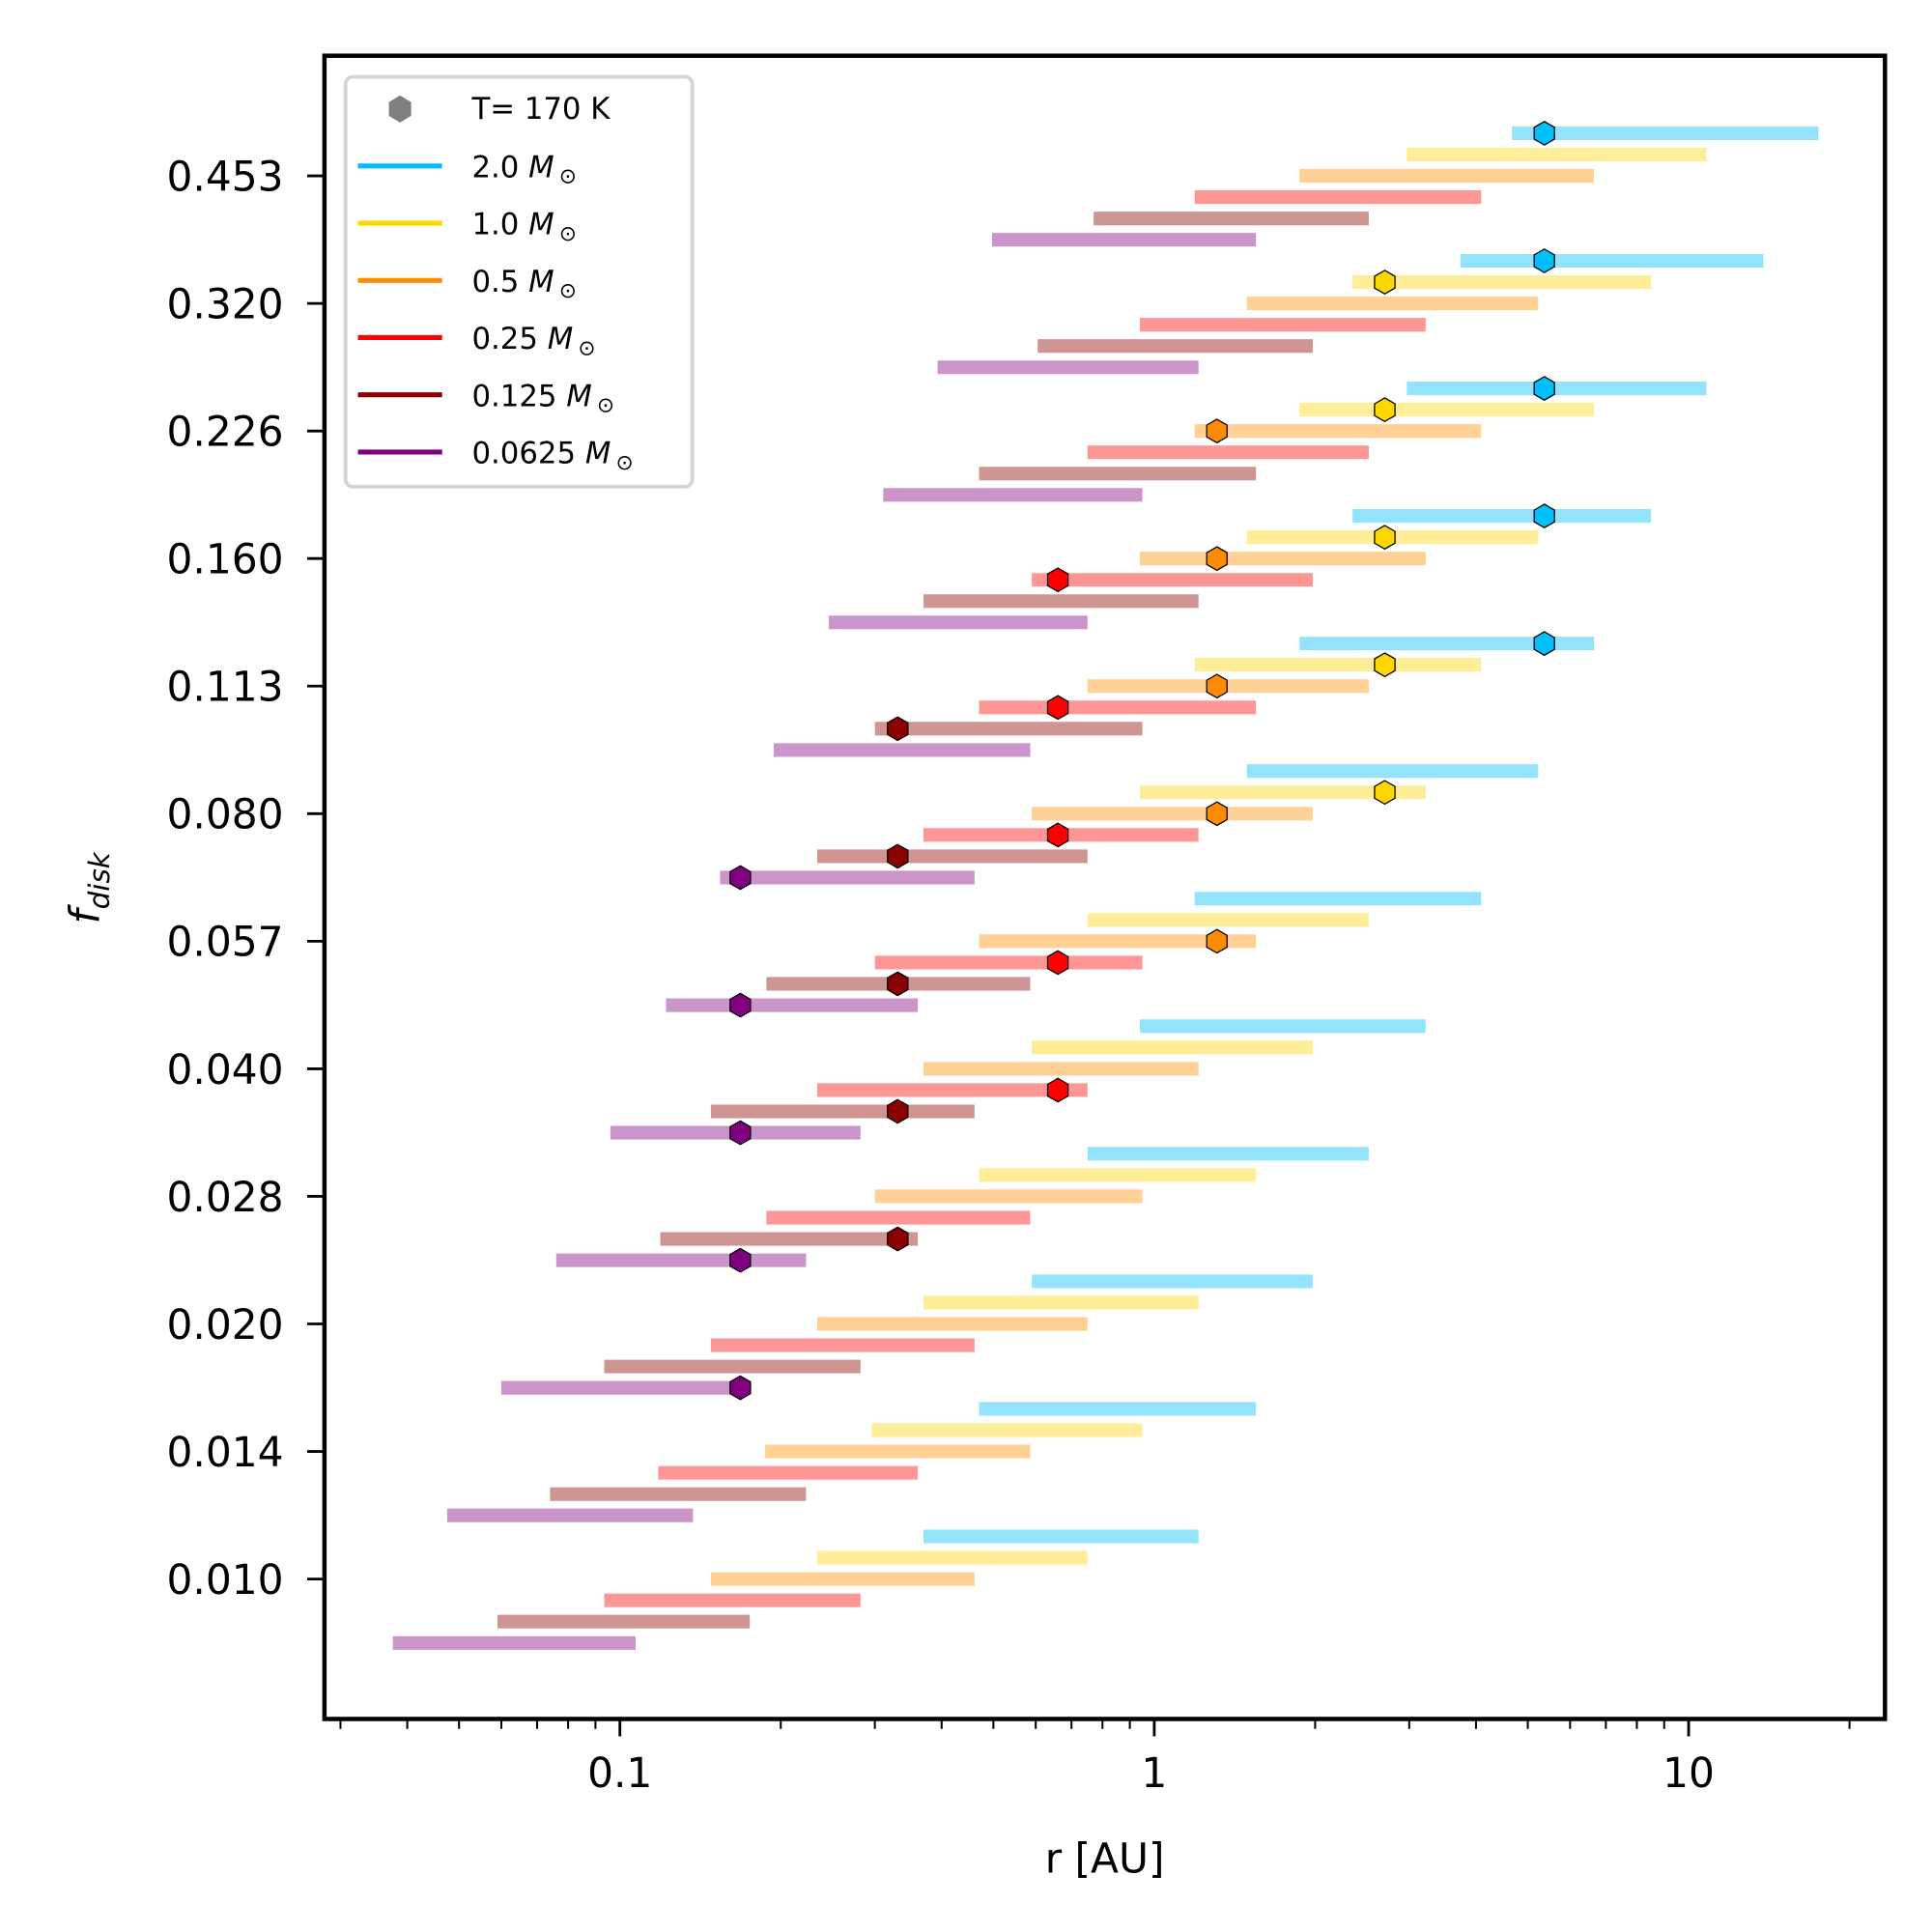 This screenshot has height=1932, width=1932. I want to click on legend-hexagon-icon, so click(400, 109).